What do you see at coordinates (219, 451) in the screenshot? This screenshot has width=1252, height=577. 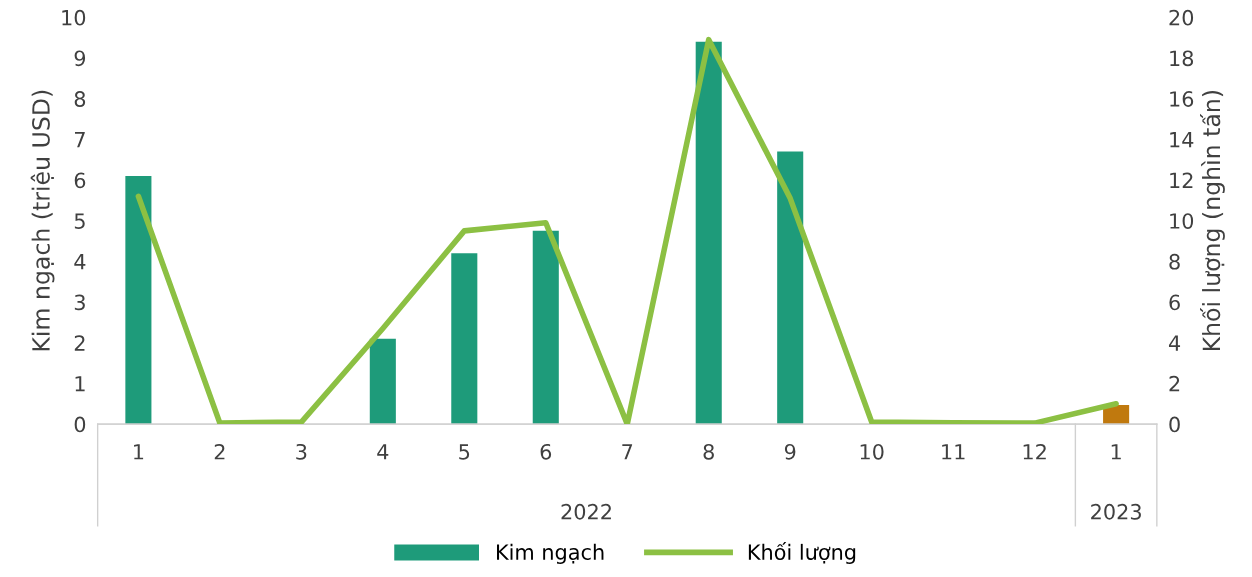 I see `x-tick-label: 2` at bounding box center [219, 451].